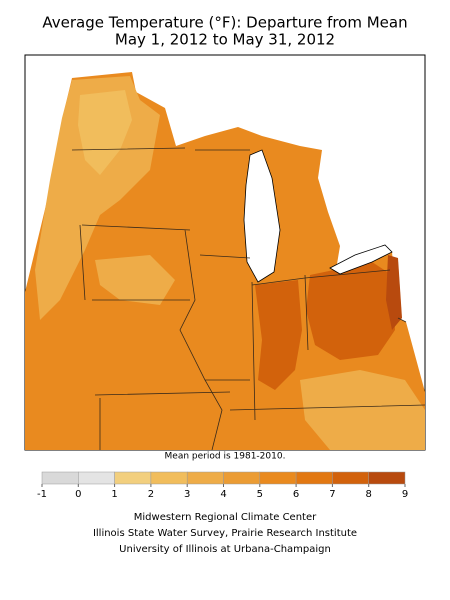 This screenshot has width=450, height=600. I want to click on legend-tick-label: 5, so click(260, 494).